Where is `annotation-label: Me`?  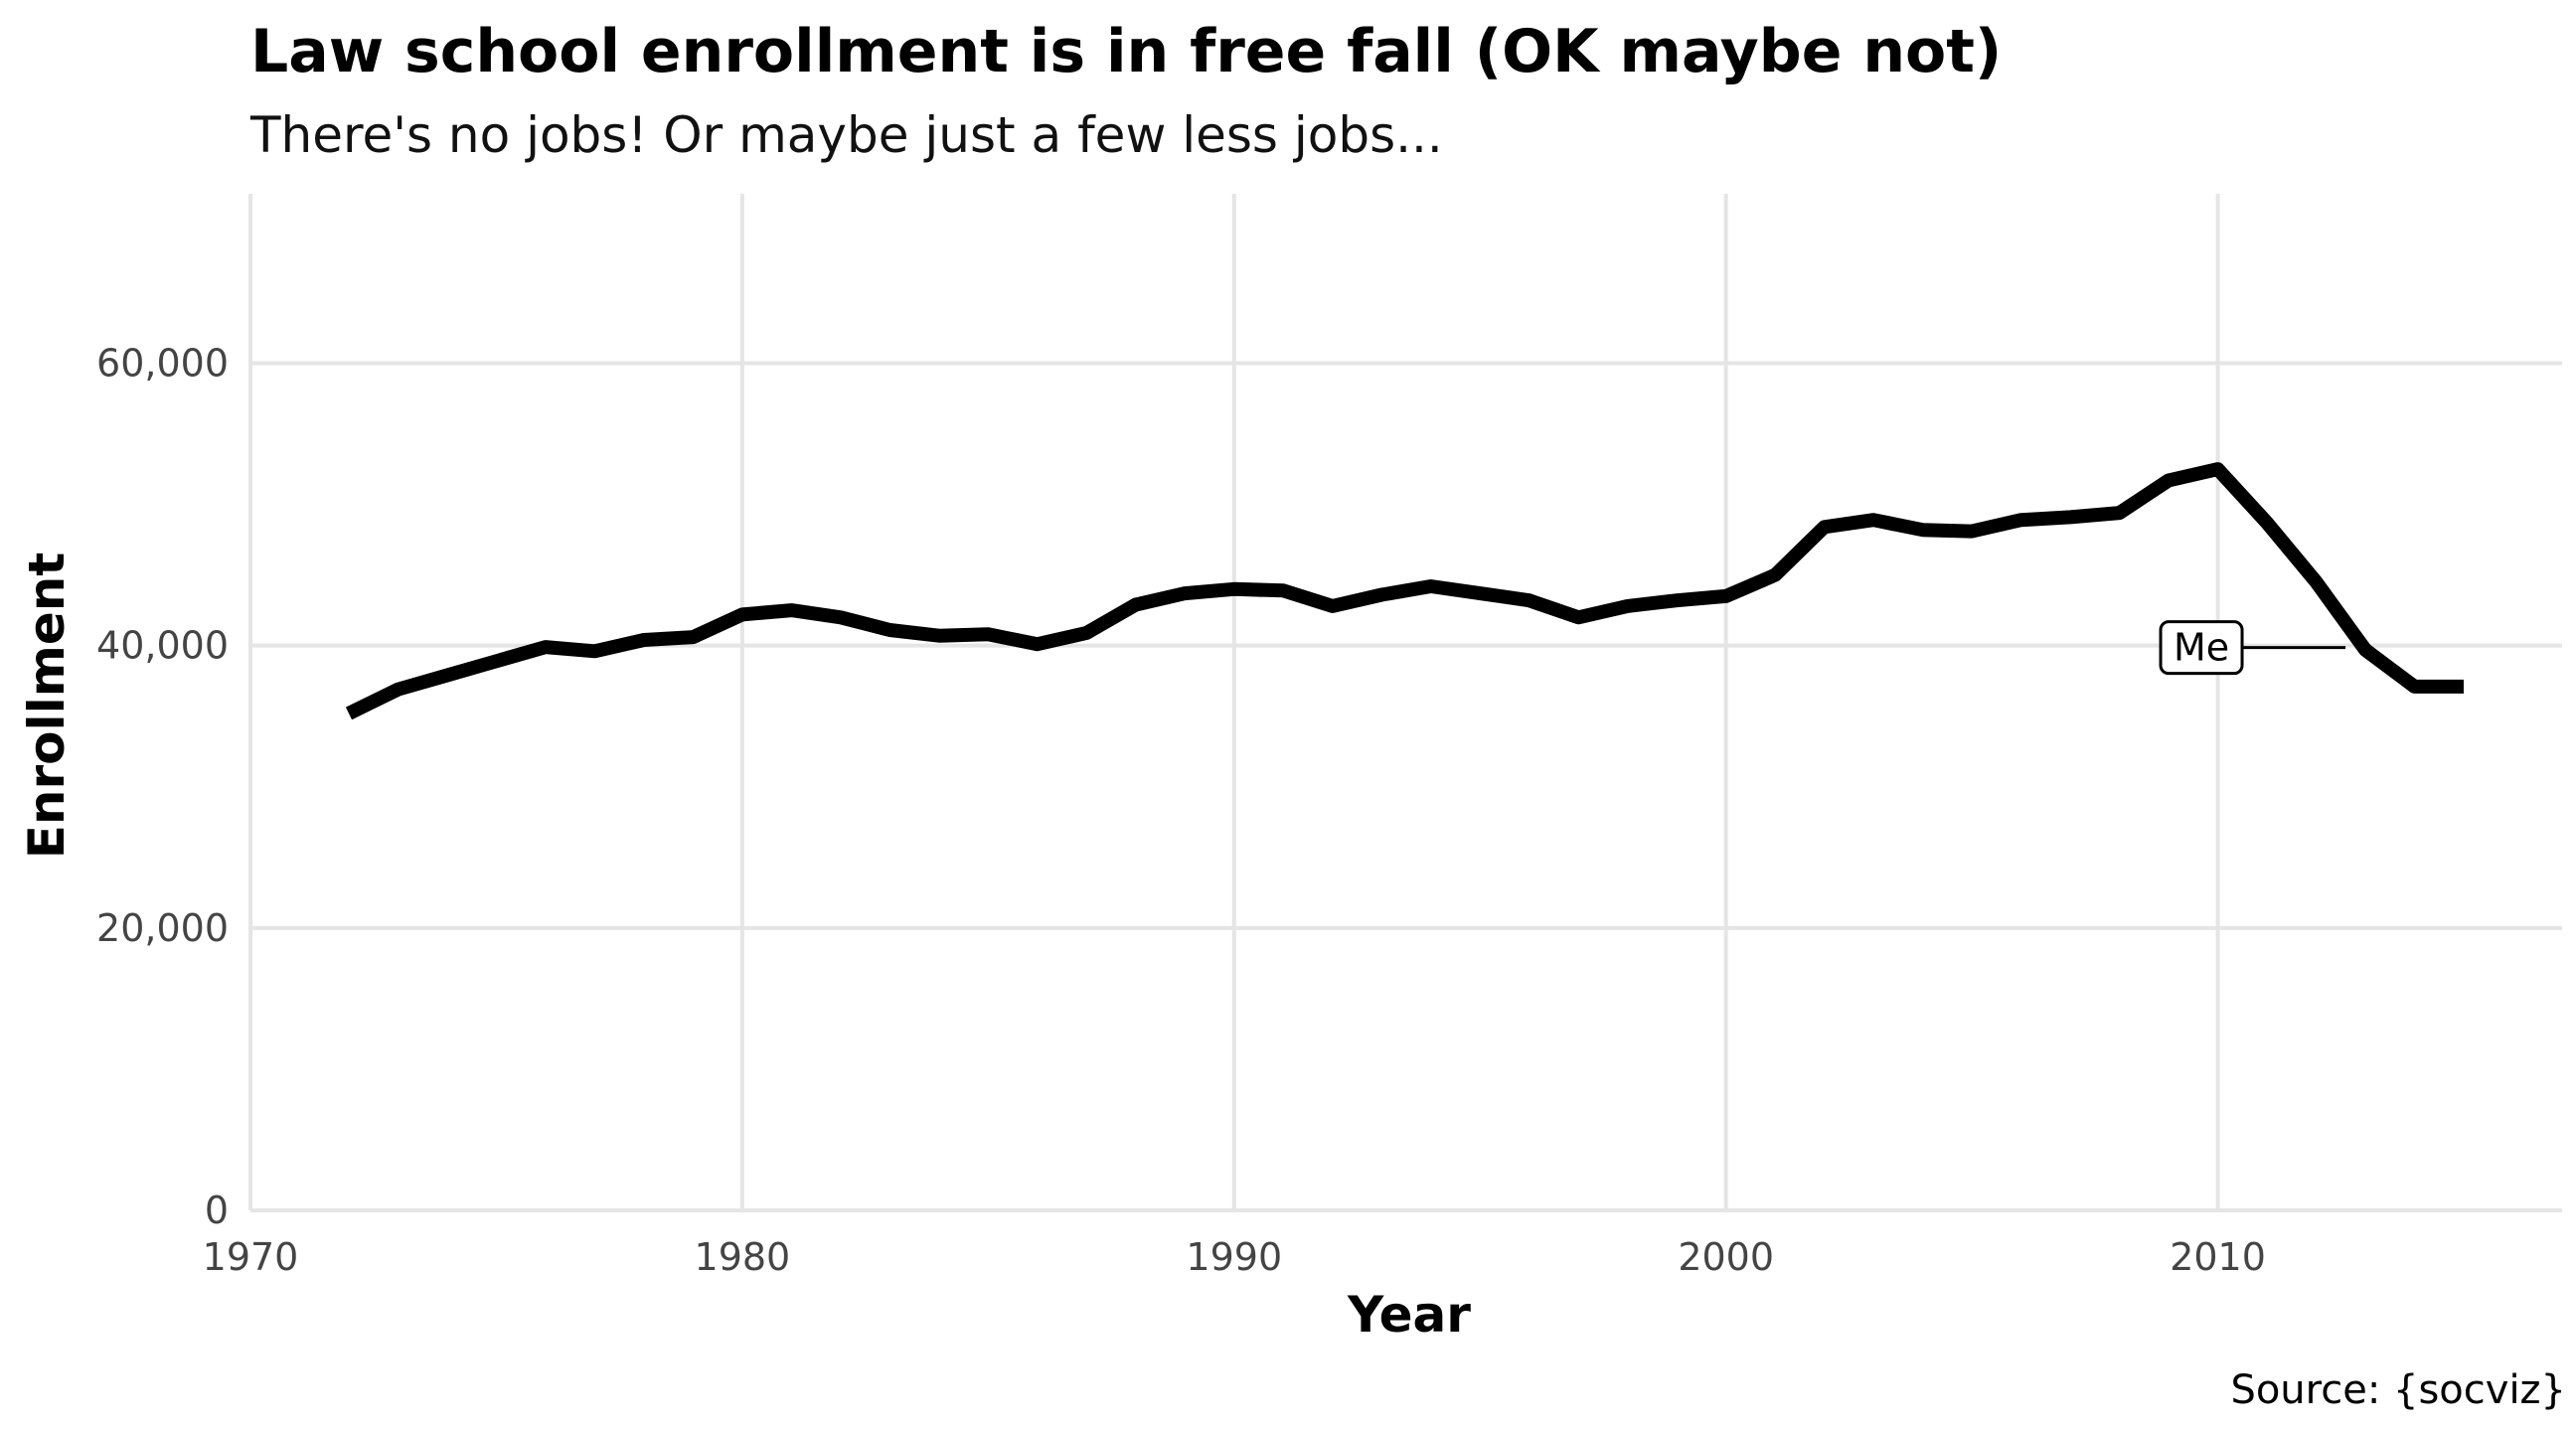
annotation-label: Me is located at coordinates (2201, 648).